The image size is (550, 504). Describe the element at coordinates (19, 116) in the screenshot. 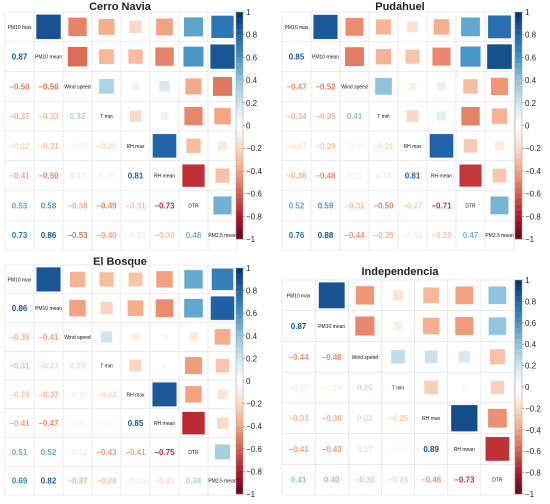

I see `correlation-value: −0.37` at that location.